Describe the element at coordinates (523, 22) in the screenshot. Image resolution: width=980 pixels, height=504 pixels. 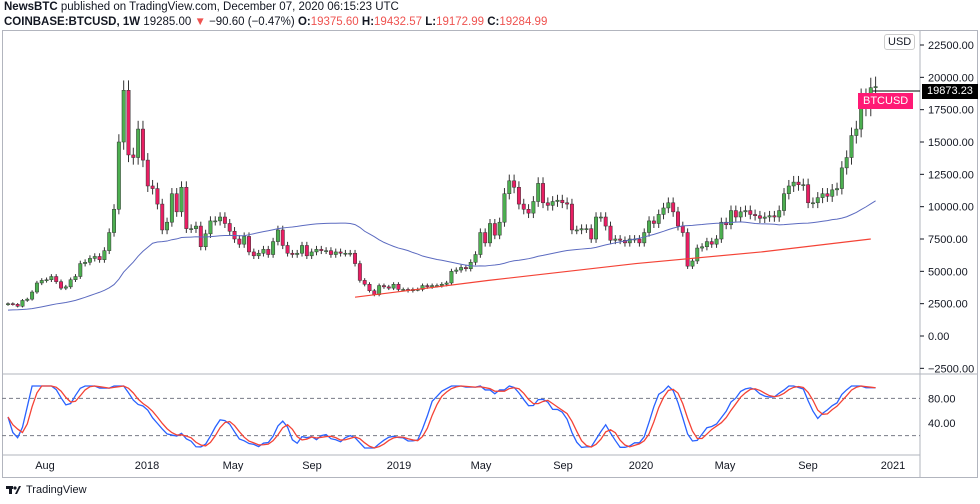
I see `close-value: 19284.99` at that location.